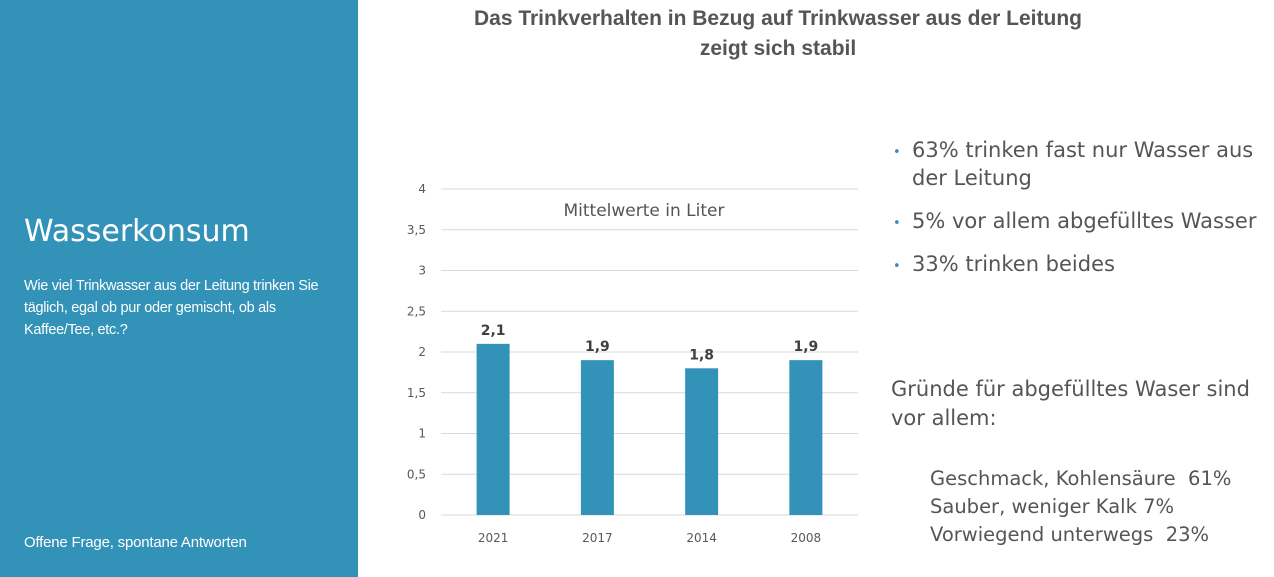 This screenshot has width=1274, height=577. Describe the element at coordinates (644, 211) in the screenshot. I see `chart-title: Mittelwerte in Liter` at that location.